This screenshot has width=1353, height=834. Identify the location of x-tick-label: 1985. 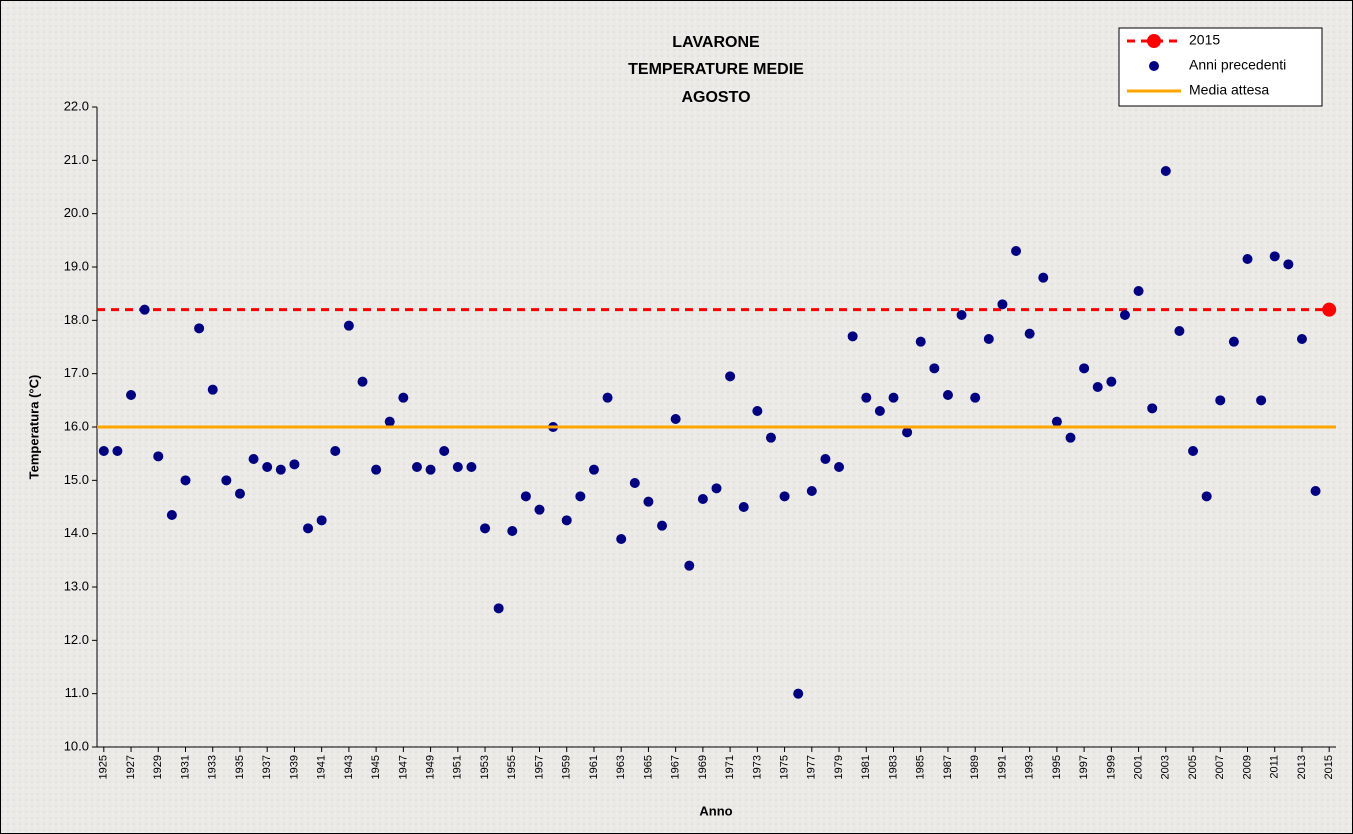
(921, 767).